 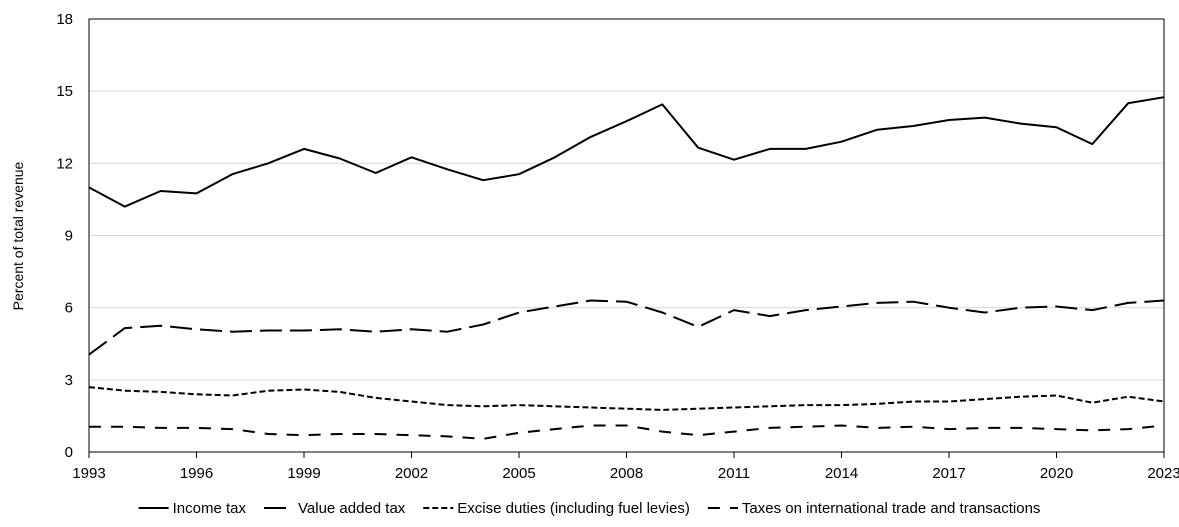 What do you see at coordinates (69, 308) in the screenshot?
I see `y-tick-label: 6` at bounding box center [69, 308].